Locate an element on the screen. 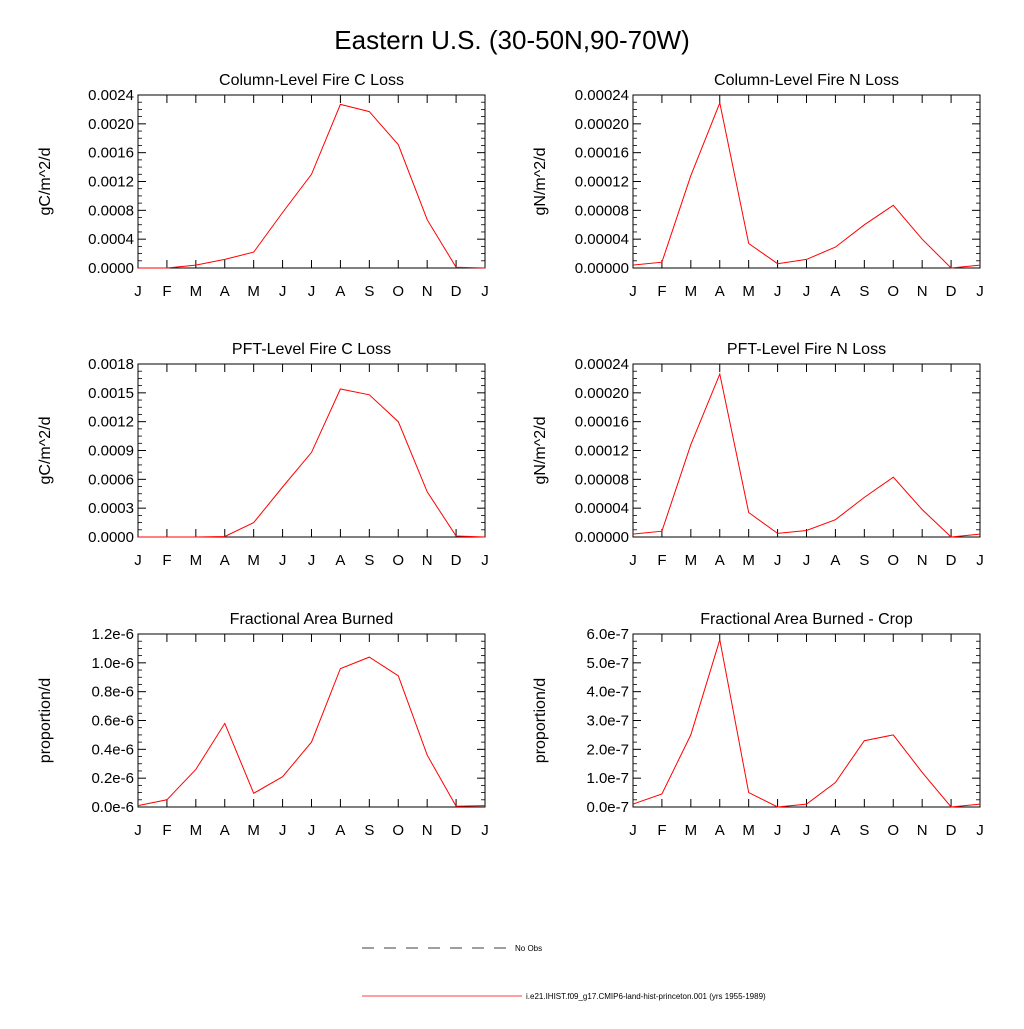  chart-title: Column-Level Fire N Loss is located at coordinates (806, 80).